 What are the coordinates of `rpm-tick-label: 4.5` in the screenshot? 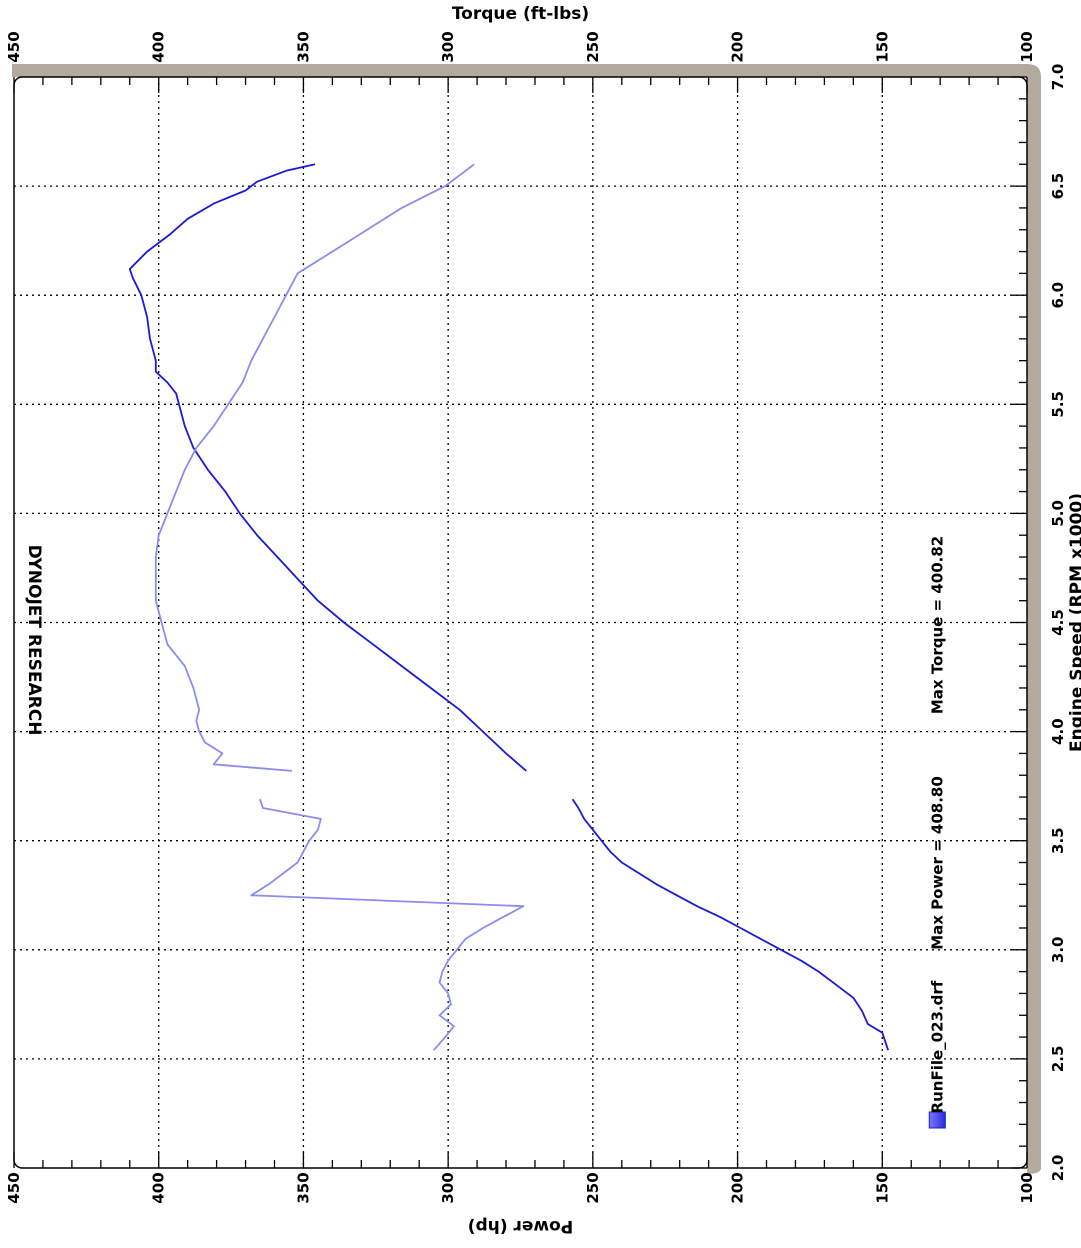 It's located at (1058, 622).